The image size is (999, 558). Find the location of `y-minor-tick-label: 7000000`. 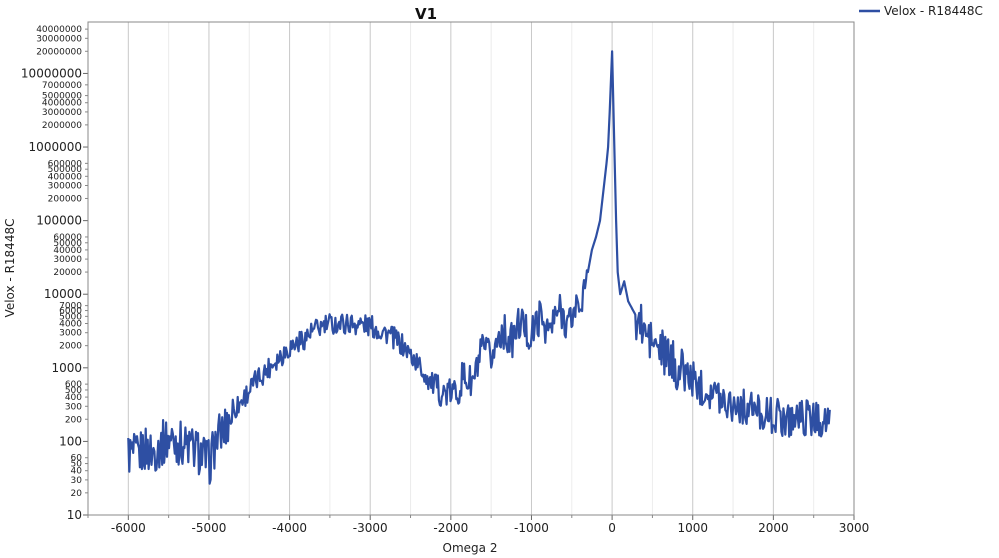

y-minor-tick-label: 7000000 is located at coordinates (62, 86).